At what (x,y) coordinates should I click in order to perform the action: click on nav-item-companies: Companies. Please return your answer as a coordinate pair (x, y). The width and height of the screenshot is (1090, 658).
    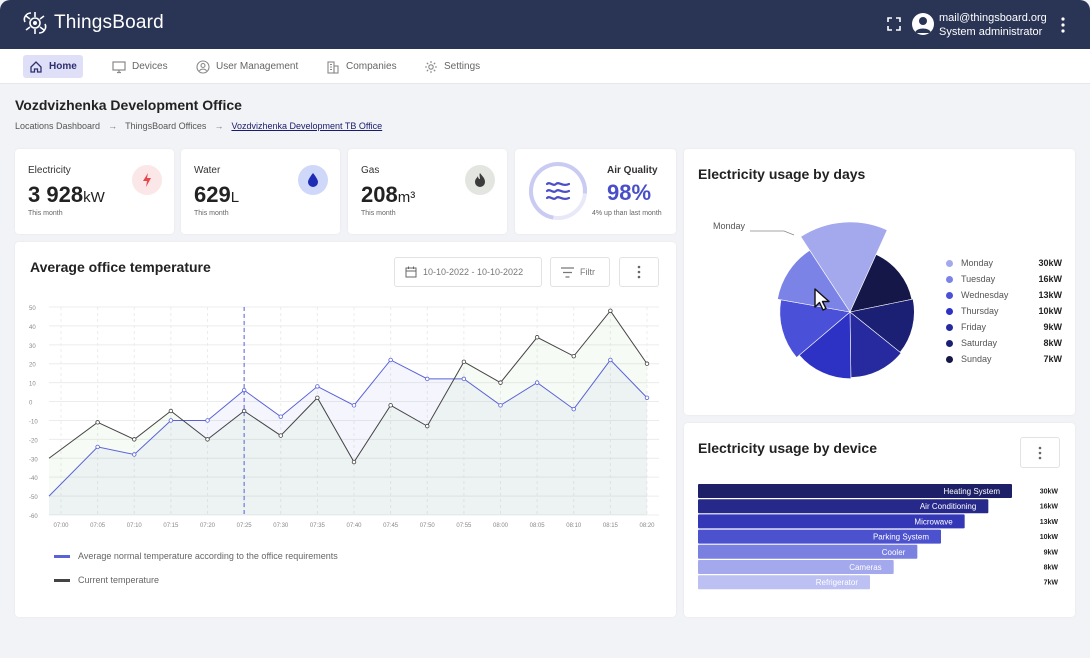
    Looking at the image, I should click on (361, 66).